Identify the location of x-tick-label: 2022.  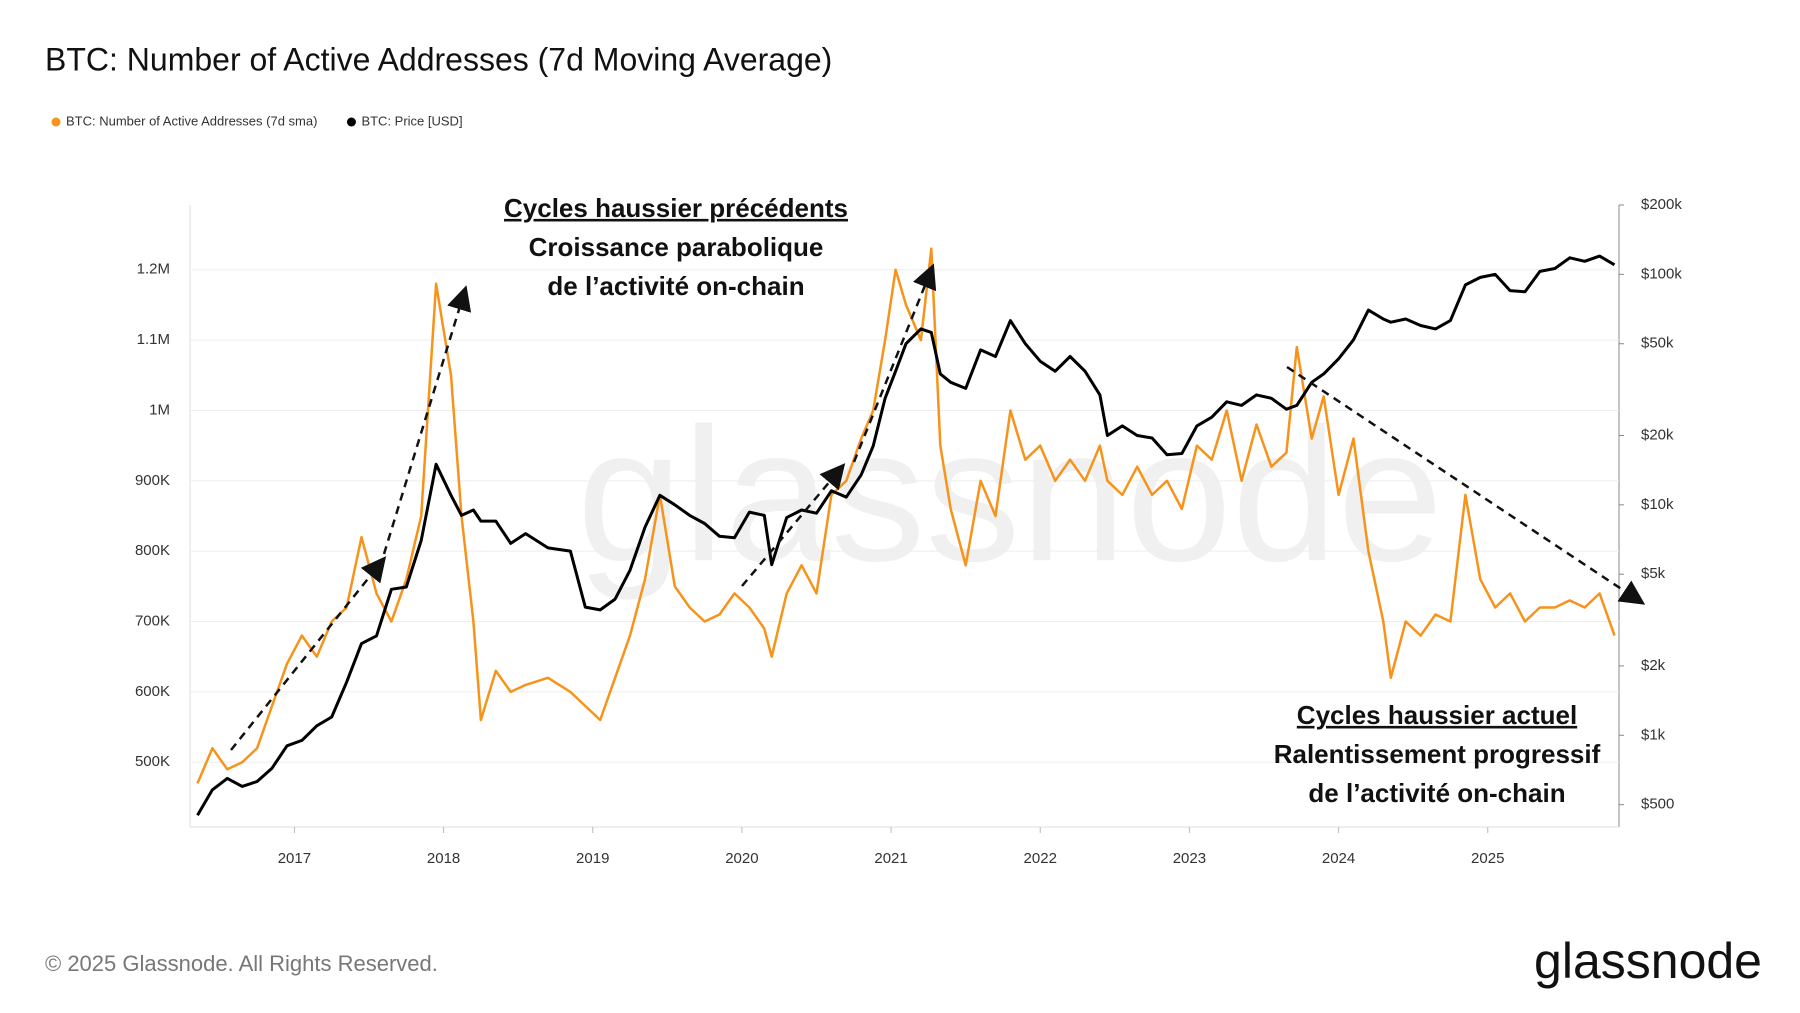
(1040, 858).